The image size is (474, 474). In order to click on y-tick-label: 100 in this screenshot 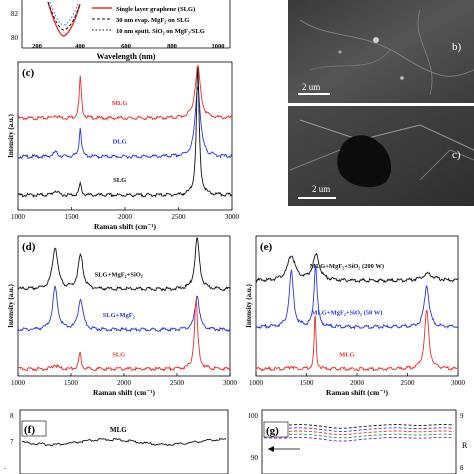, I will do `click(253, 416)`.